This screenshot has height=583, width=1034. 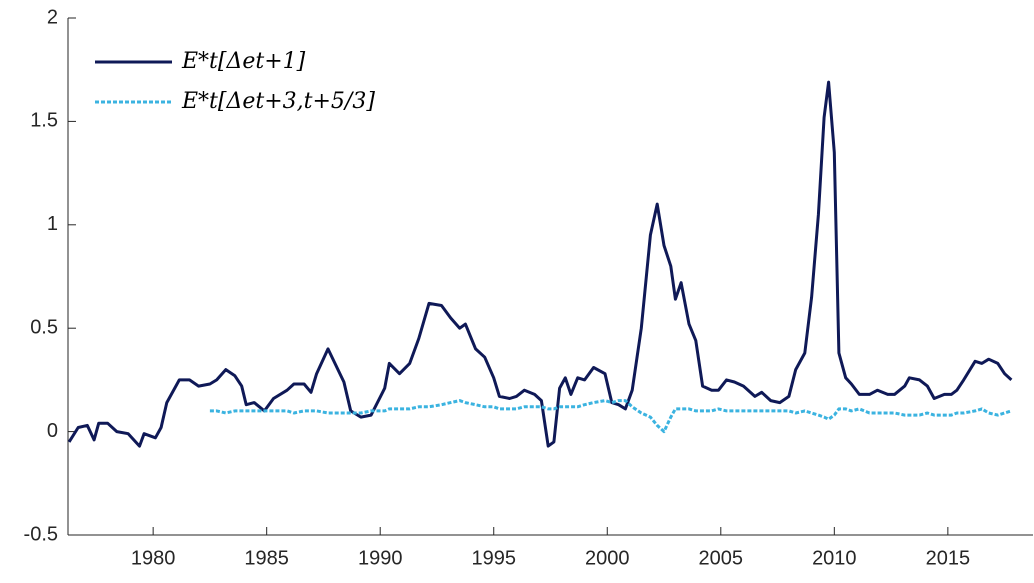 I want to click on series-line, so click(x=610, y=416).